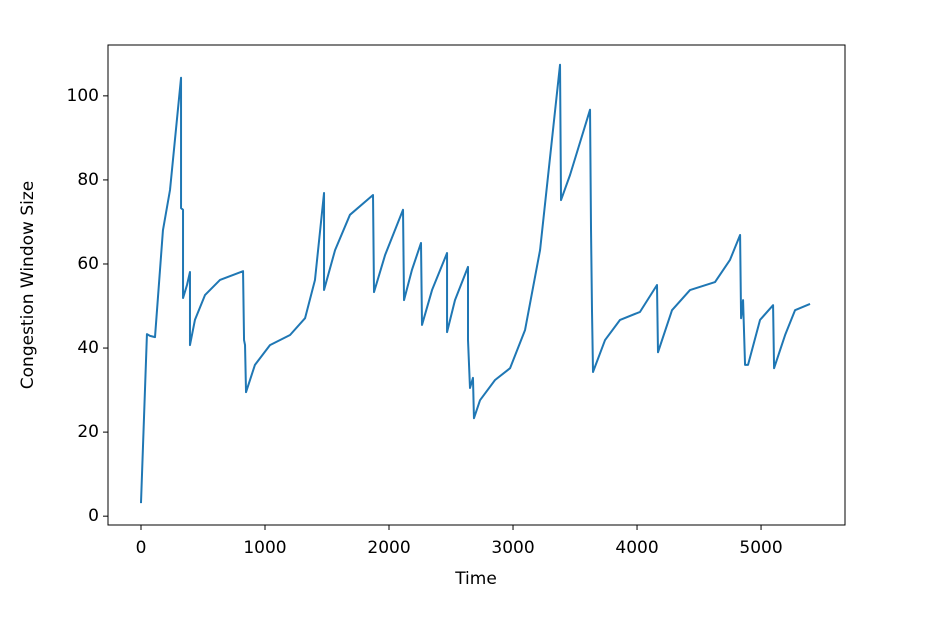 The image size is (926, 618). What do you see at coordinates (636, 548) in the screenshot?
I see `x-tick-label: 4000` at bounding box center [636, 548].